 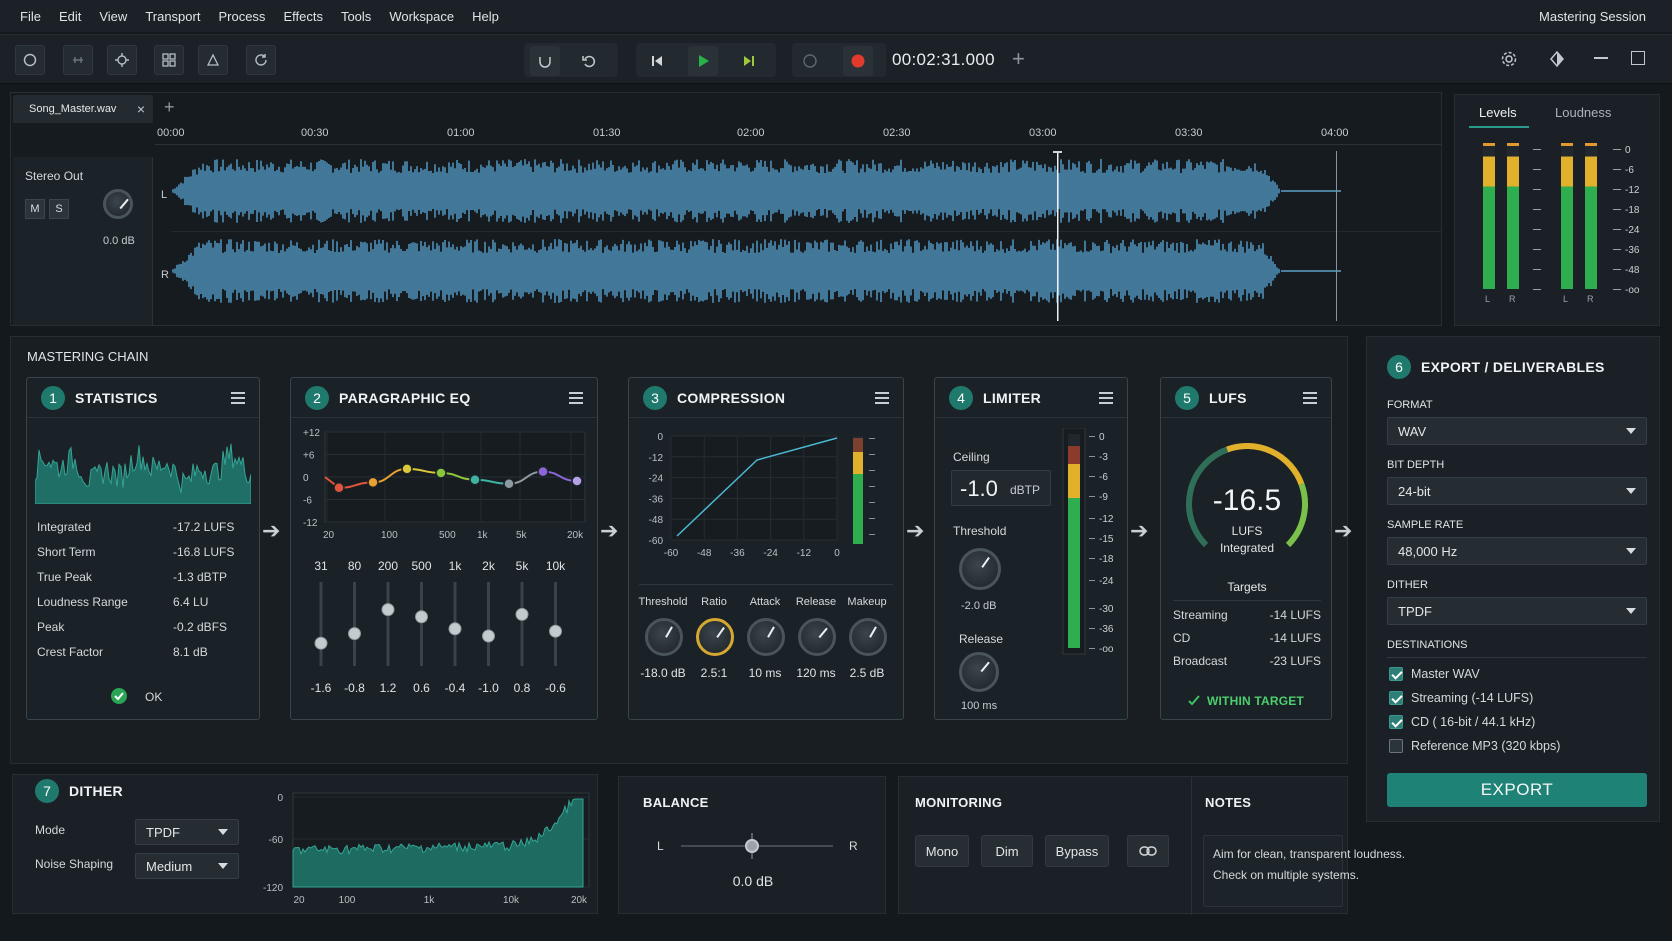 What do you see at coordinates (1601, 58) in the screenshot?
I see `minimize-icon` at bounding box center [1601, 58].